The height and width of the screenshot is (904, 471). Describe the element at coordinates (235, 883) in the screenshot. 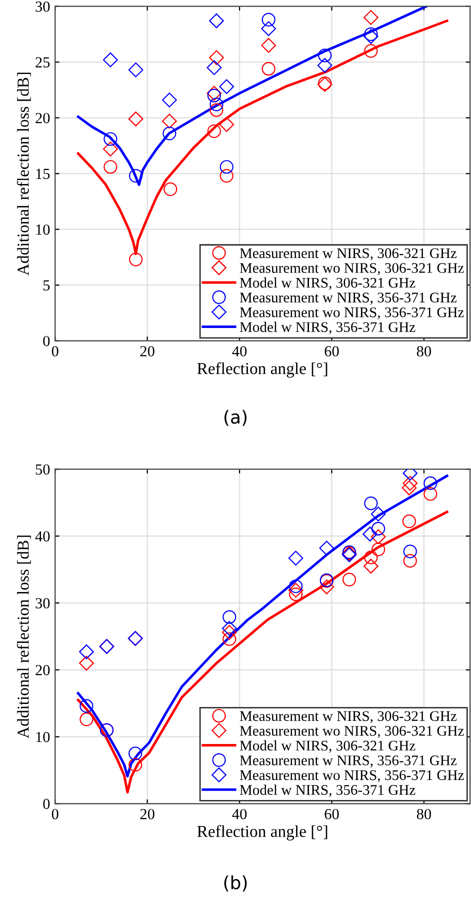

I see `text: (b)` at that location.